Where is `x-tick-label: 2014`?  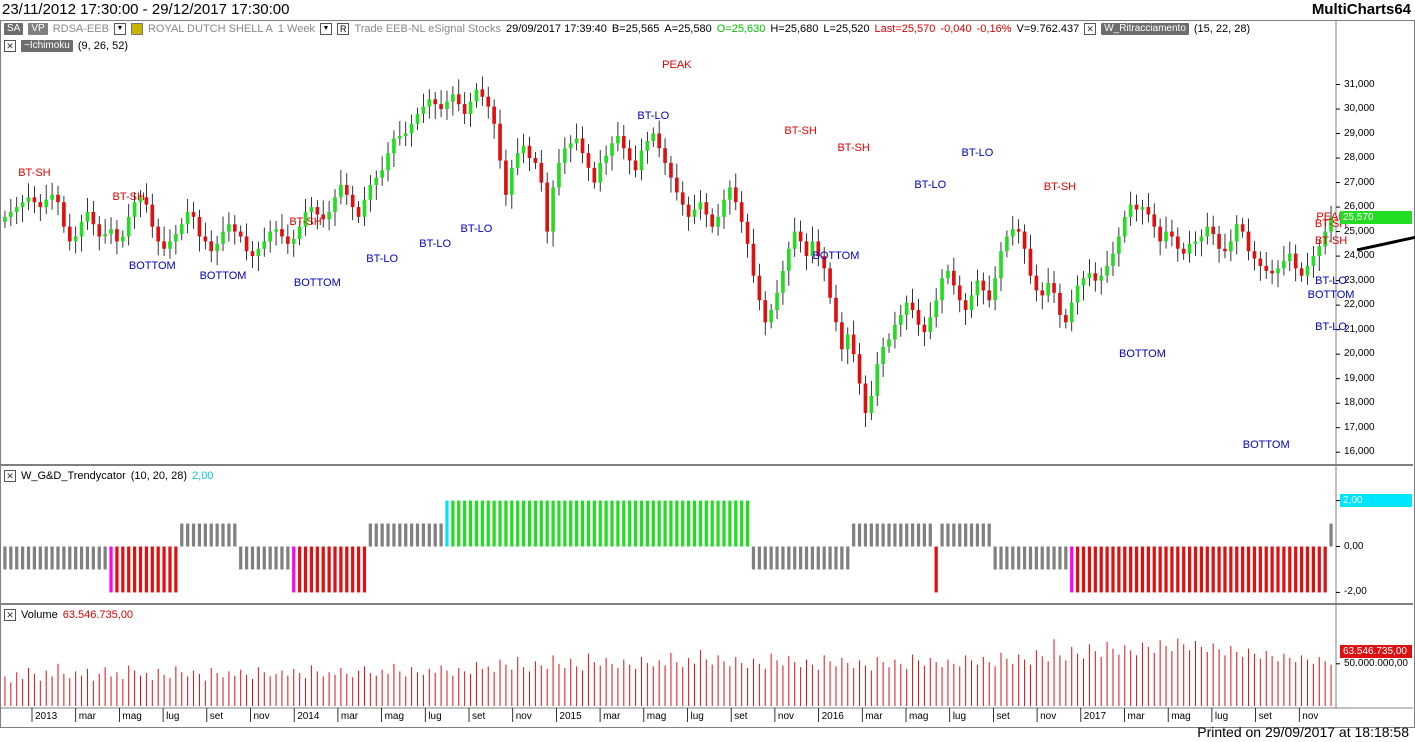
x-tick-label: 2014 is located at coordinates (308, 716).